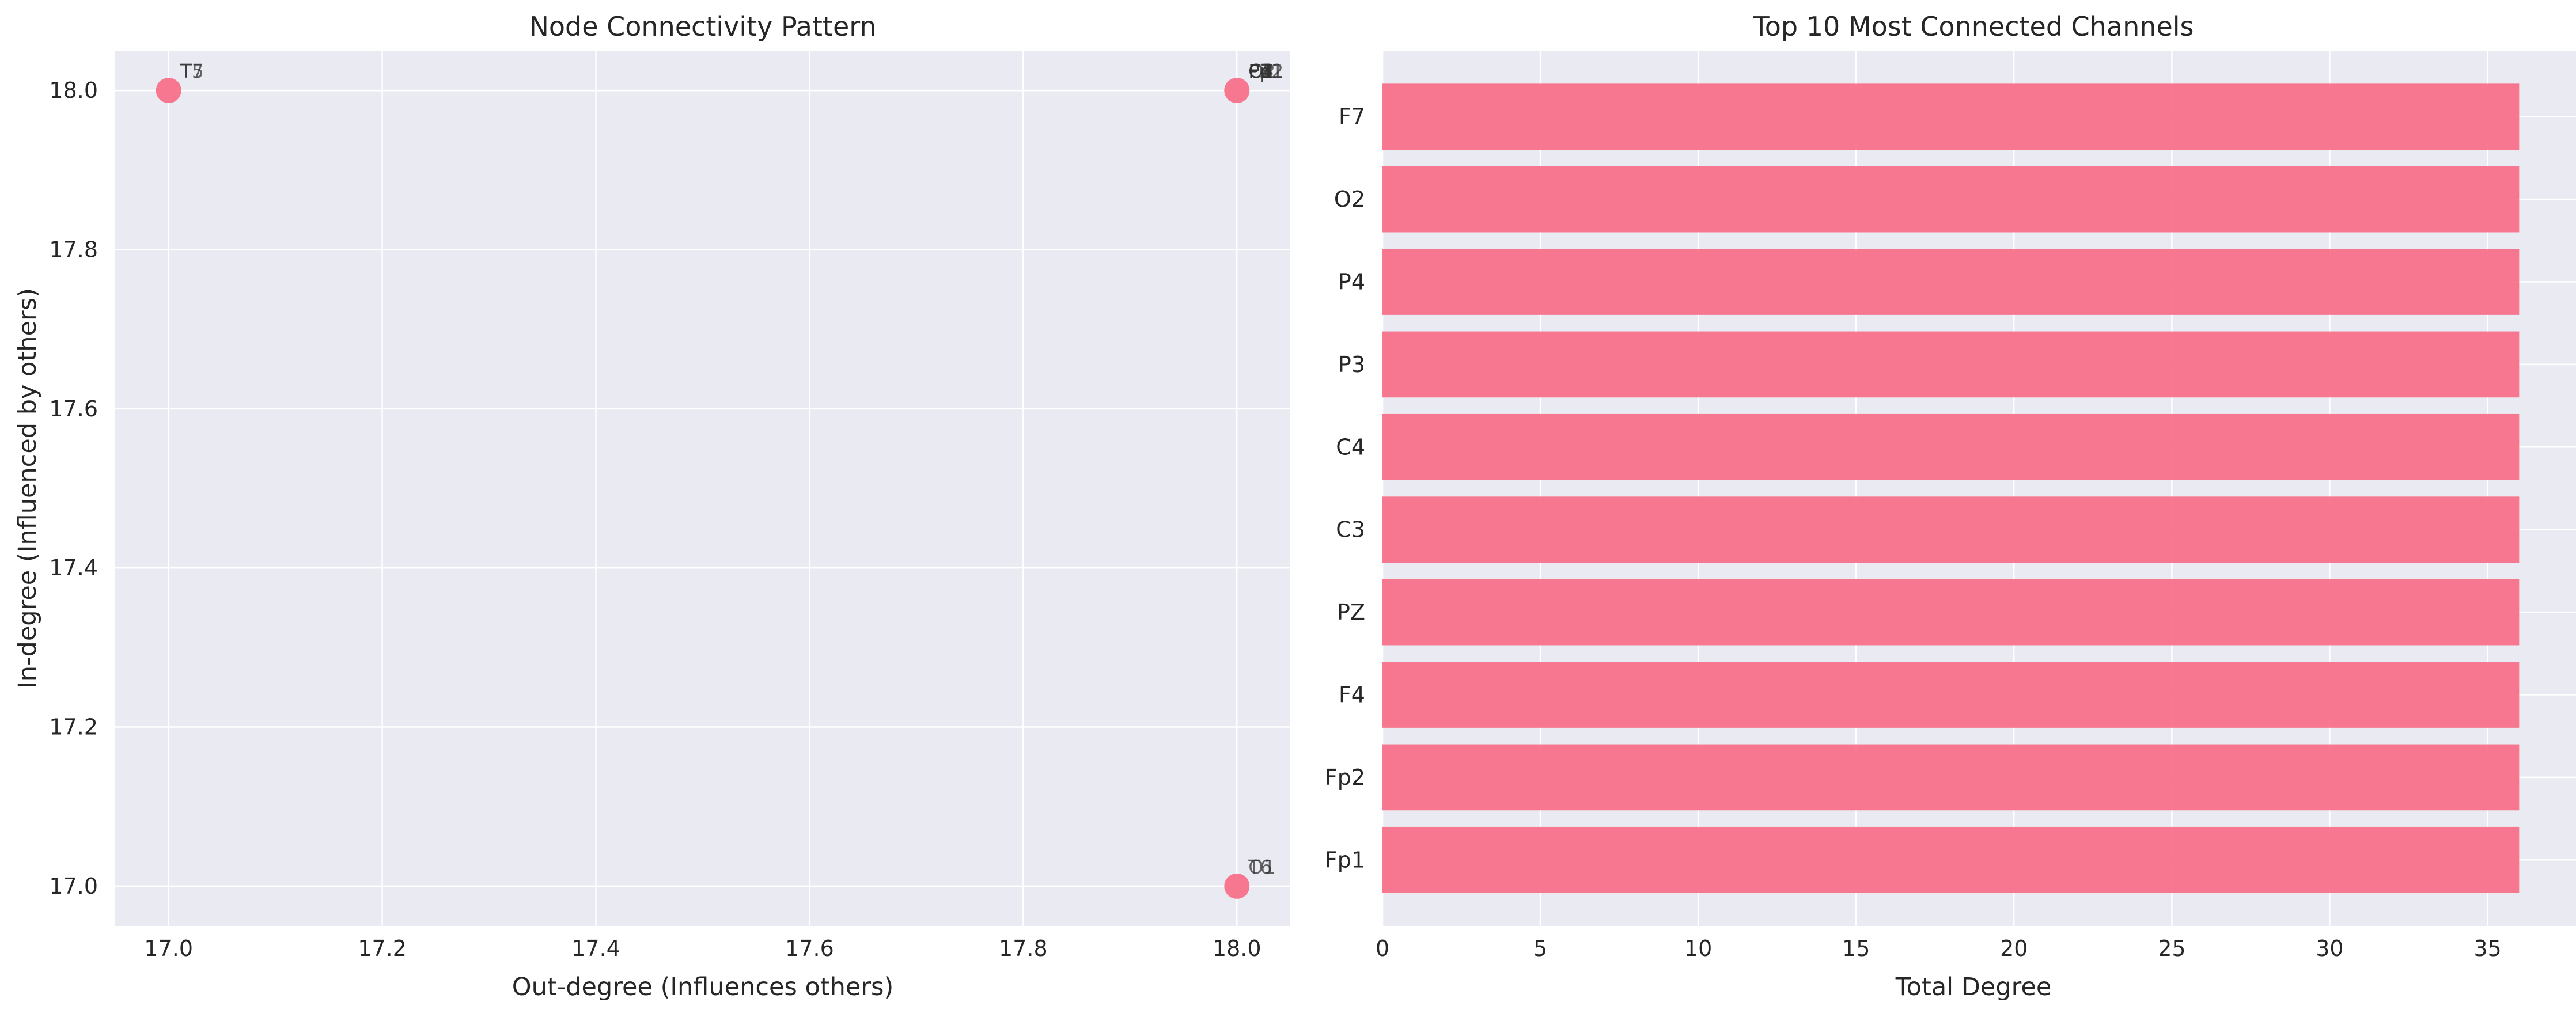 The height and width of the screenshot is (1021, 2576). Describe the element at coordinates (1951, 364) in the screenshot. I see `bar-p3` at that location.